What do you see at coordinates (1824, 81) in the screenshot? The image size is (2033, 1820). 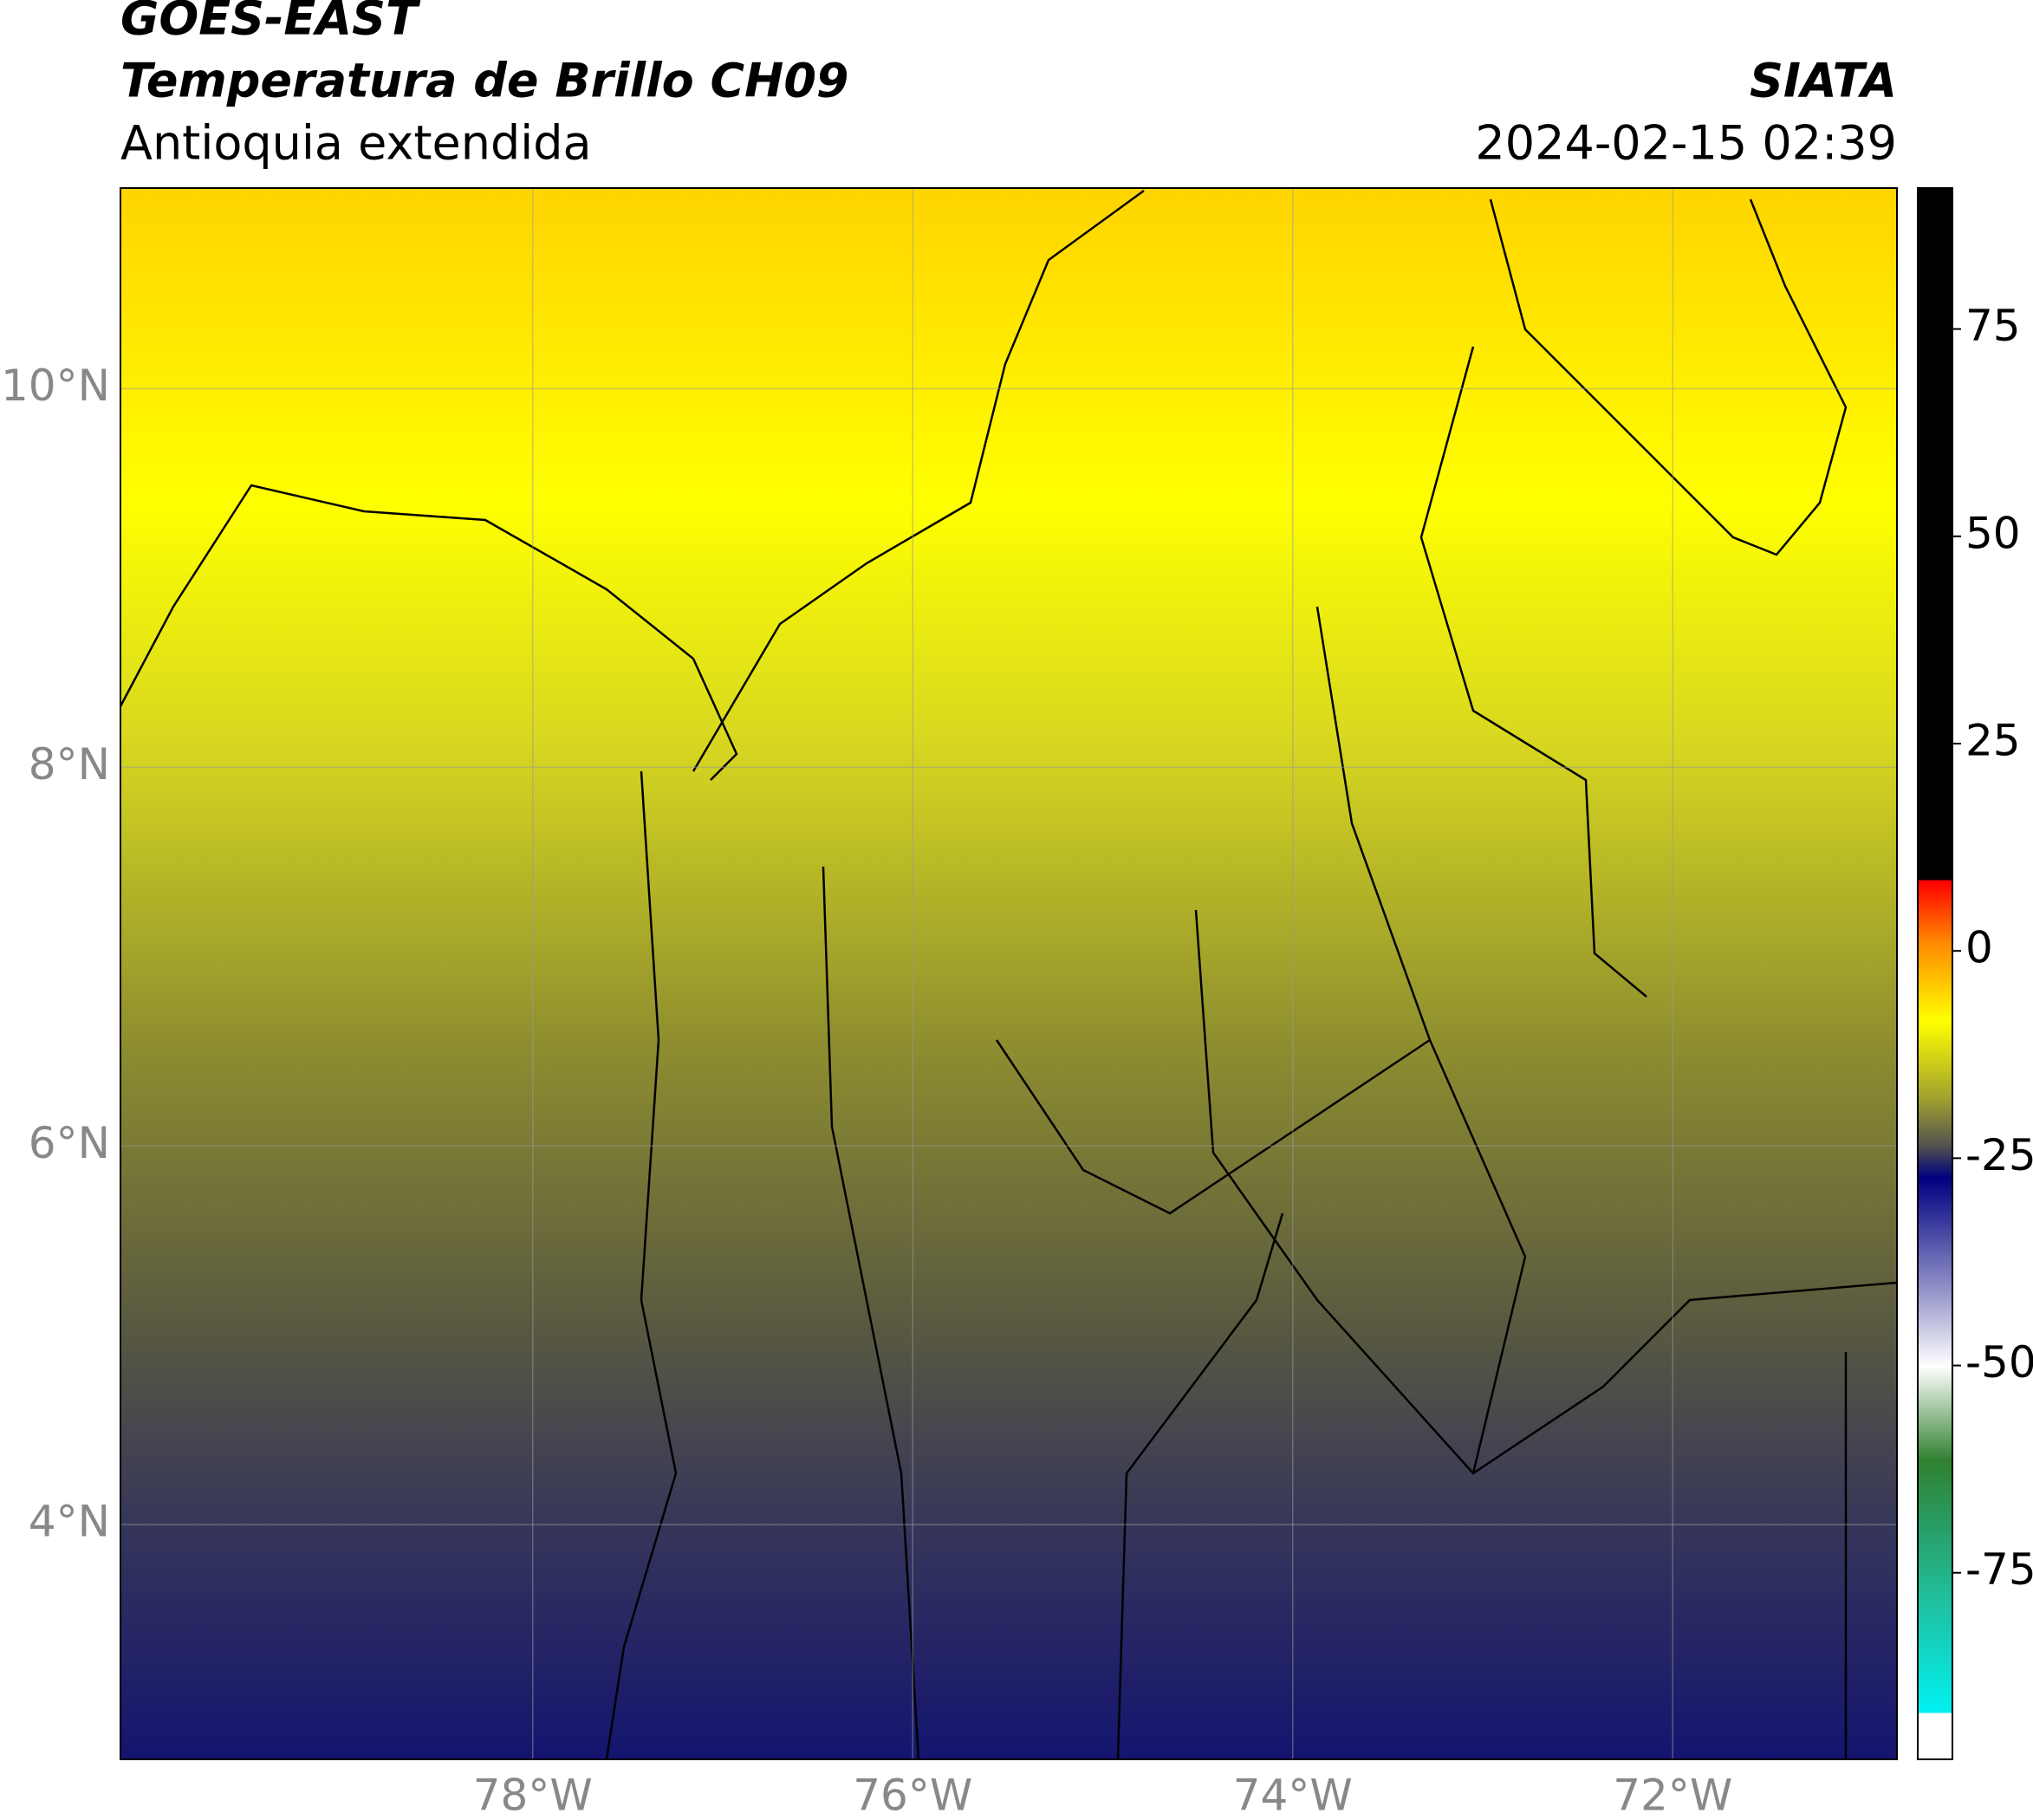 I see `source: SIATA` at bounding box center [1824, 81].